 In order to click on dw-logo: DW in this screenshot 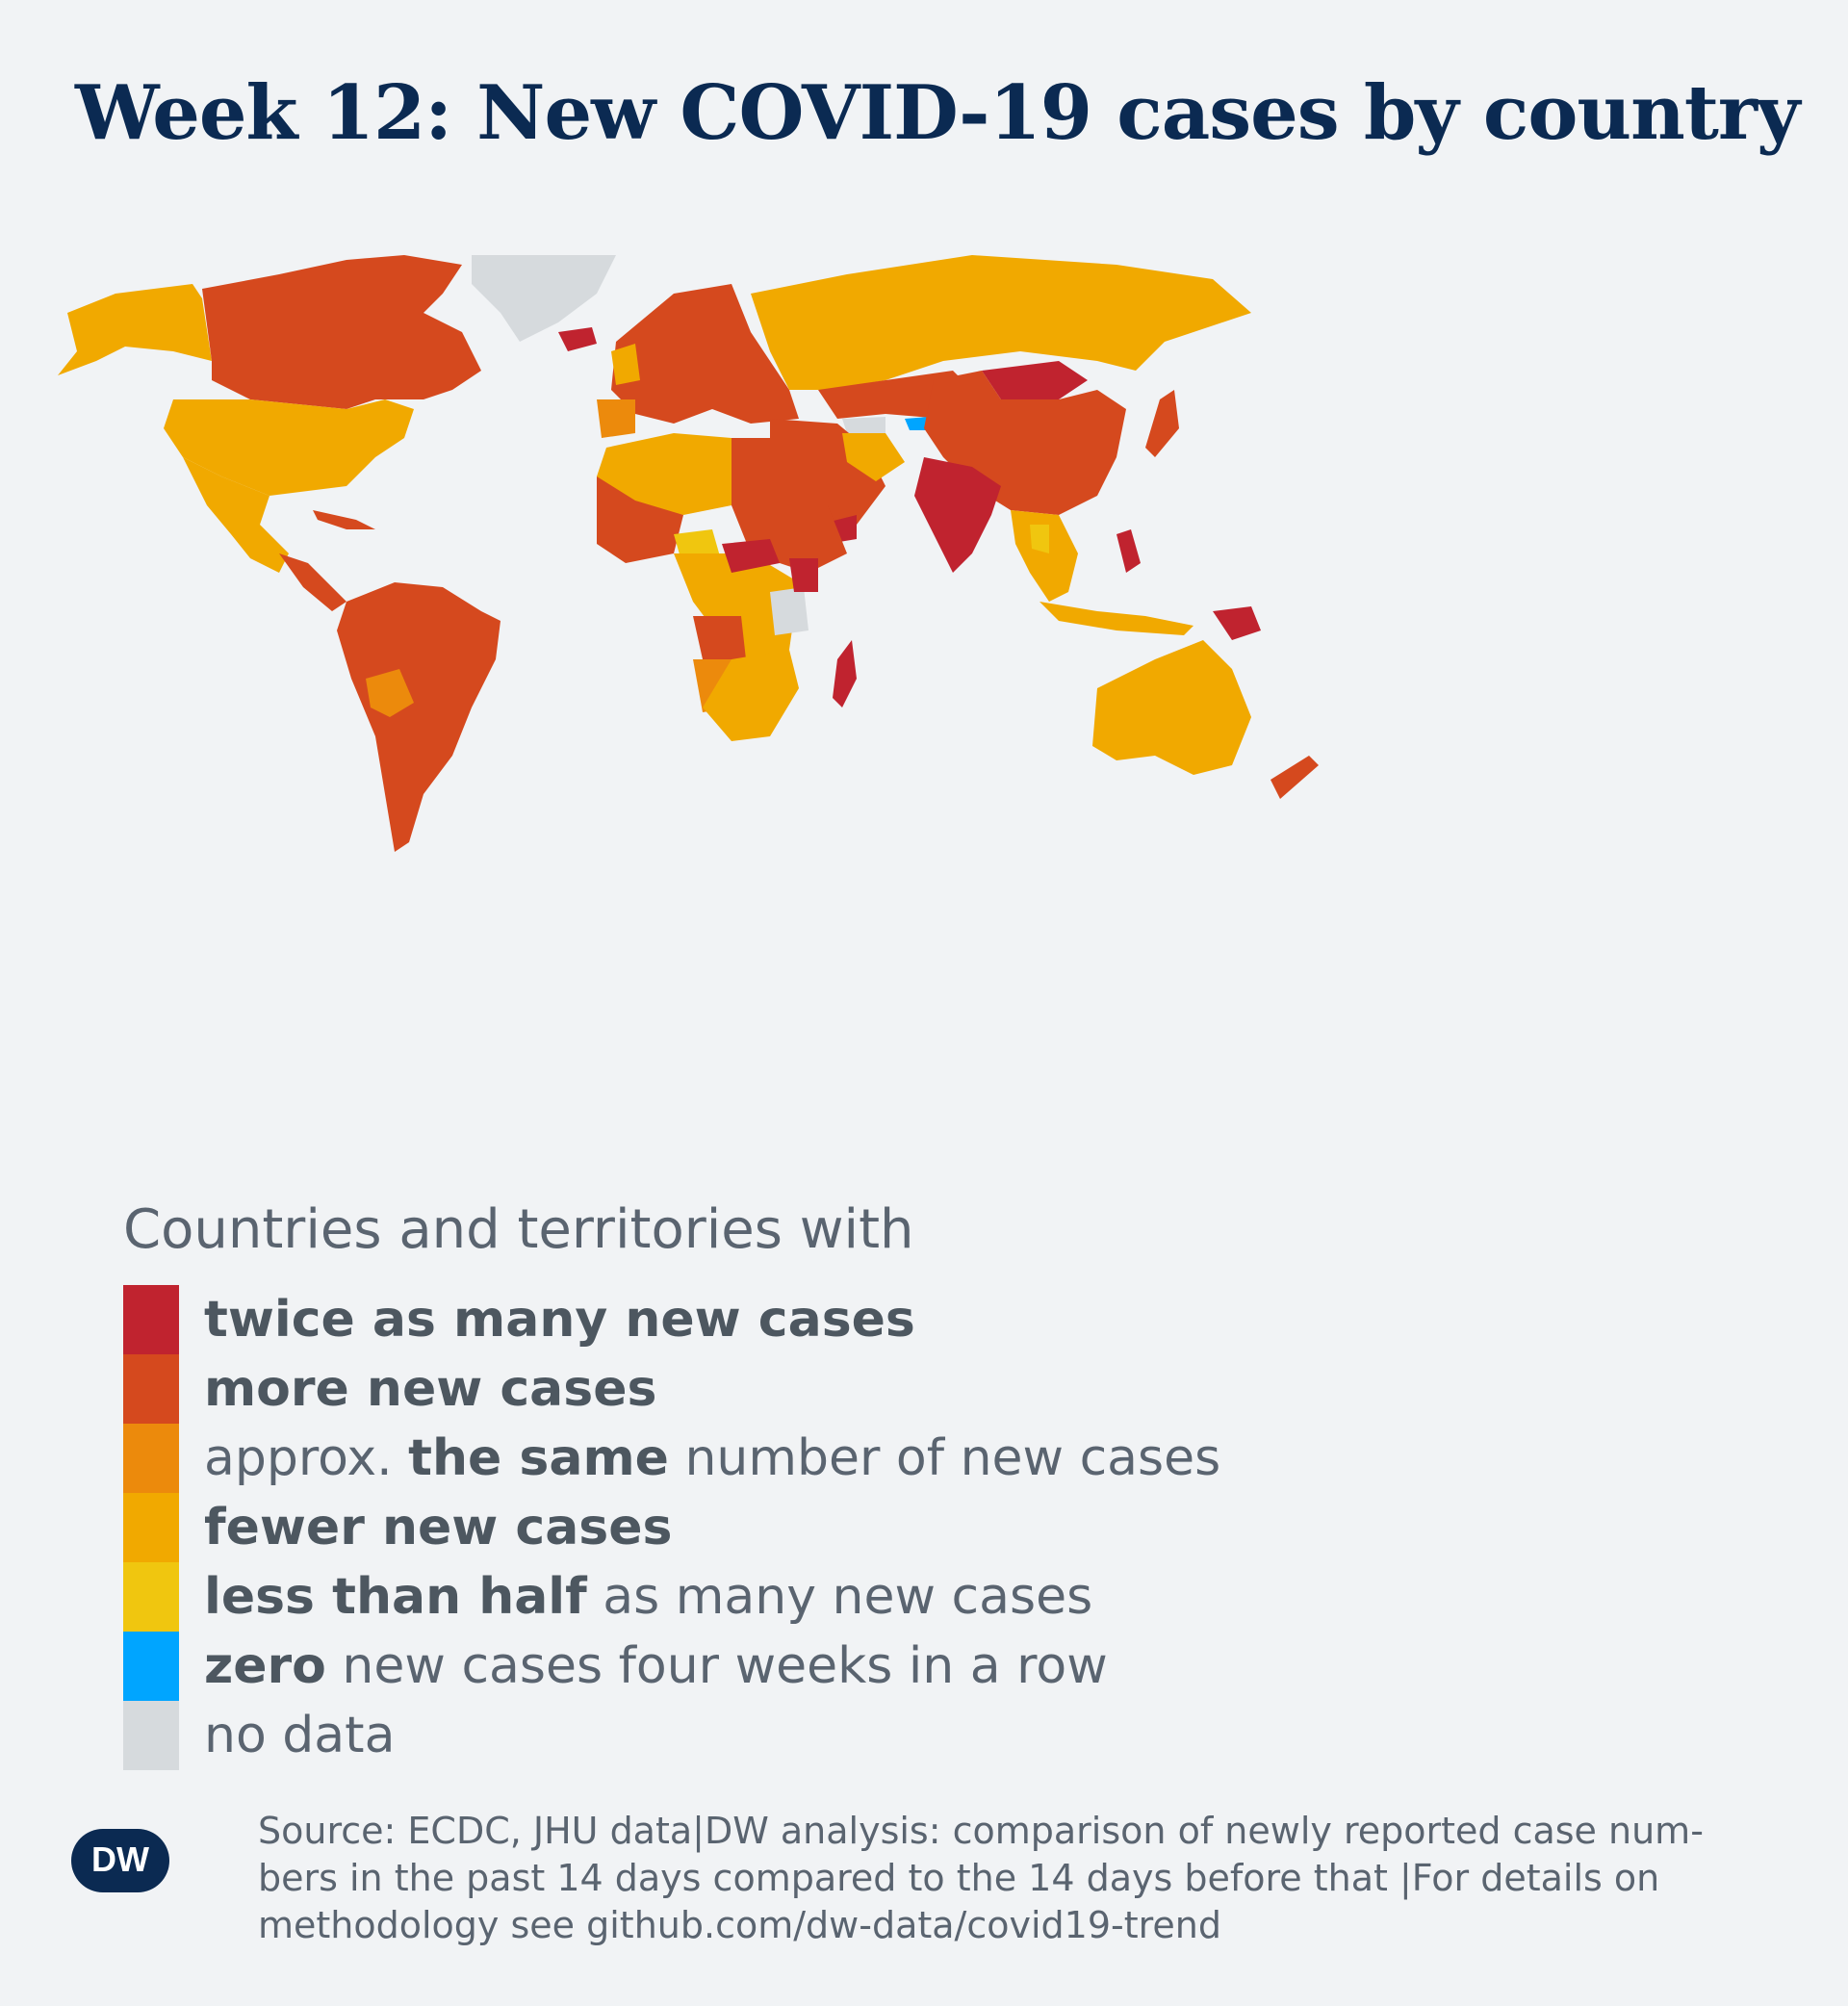, I will do `click(120, 1860)`.